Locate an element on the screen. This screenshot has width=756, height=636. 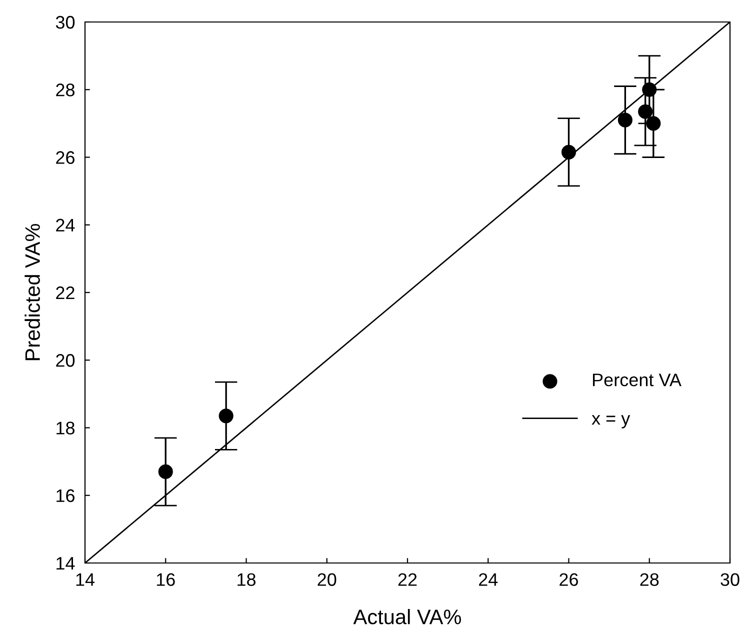
y-tick-label: 28 is located at coordinates (65, 90).